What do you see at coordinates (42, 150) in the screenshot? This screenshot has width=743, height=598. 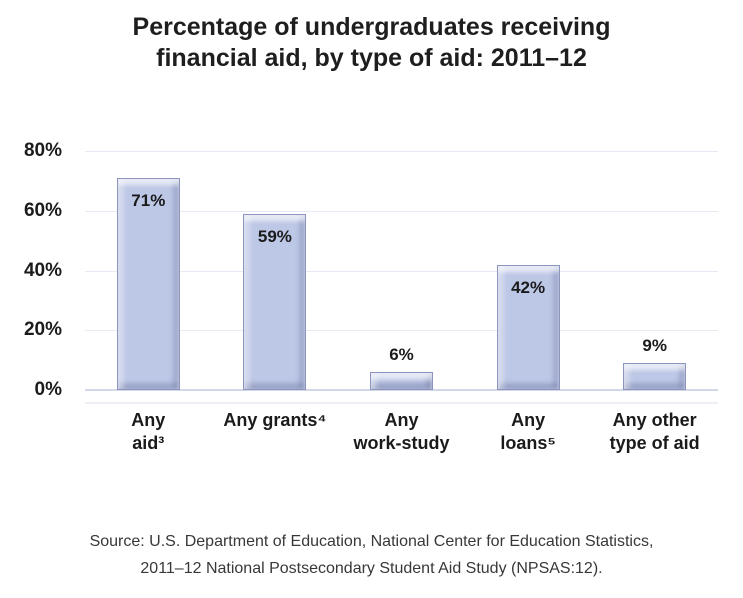 I see `y-tick-label-80: 80%` at bounding box center [42, 150].